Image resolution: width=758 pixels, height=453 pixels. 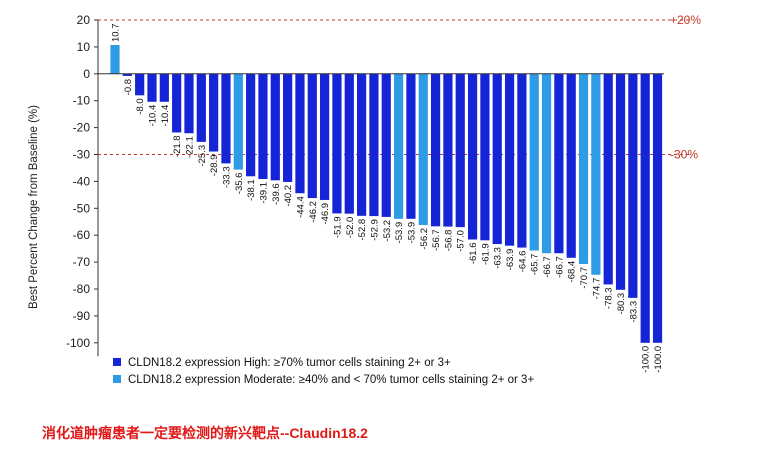 What do you see at coordinates (34, 207) in the screenshot?
I see `y-axis-label: Best Percent Change from Baseline (%)` at bounding box center [34, 207].